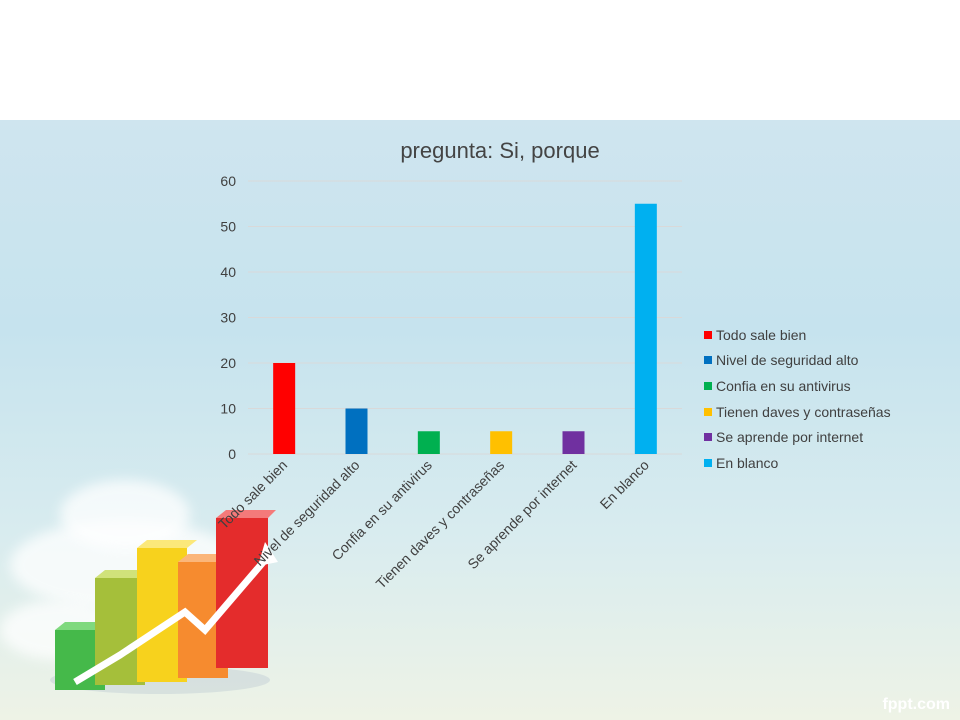 The height and width of the screenshot is (720, 960). I want to click on legend-item: Todo sale bien, so click(797, 335).